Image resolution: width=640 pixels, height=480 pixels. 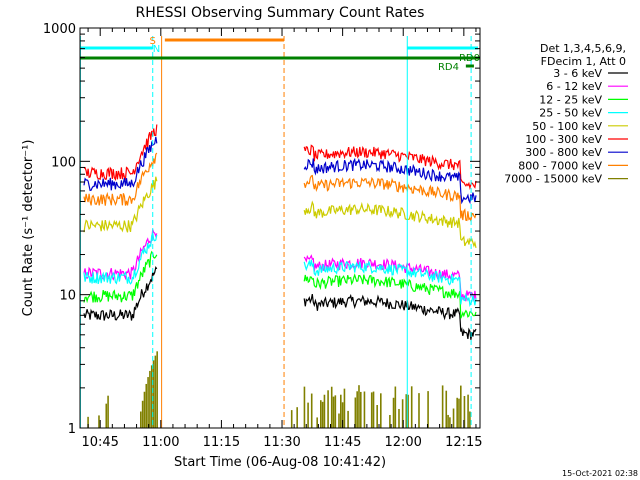 I want to click on series-3-post, so click(x=390, y=283).